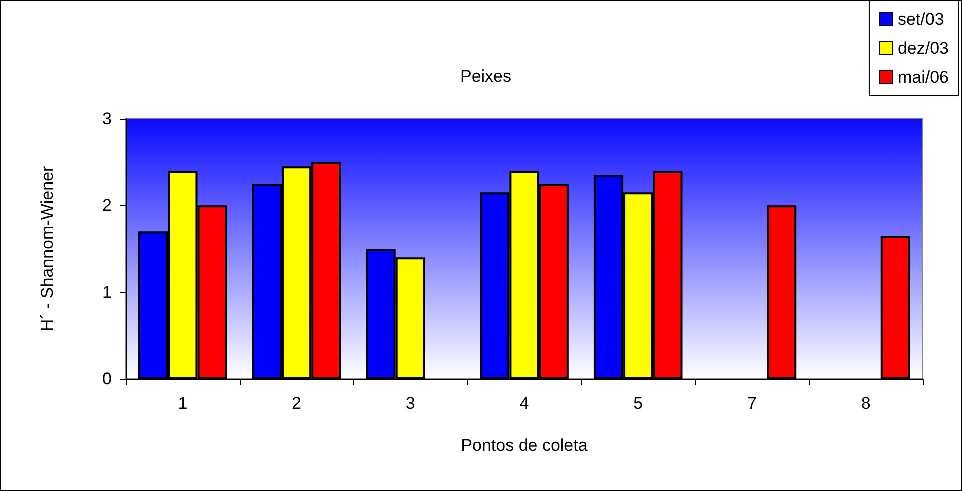 This screenshot has height=491, width=962. I want to click on y-tick-label: 3, so click(107, 119).